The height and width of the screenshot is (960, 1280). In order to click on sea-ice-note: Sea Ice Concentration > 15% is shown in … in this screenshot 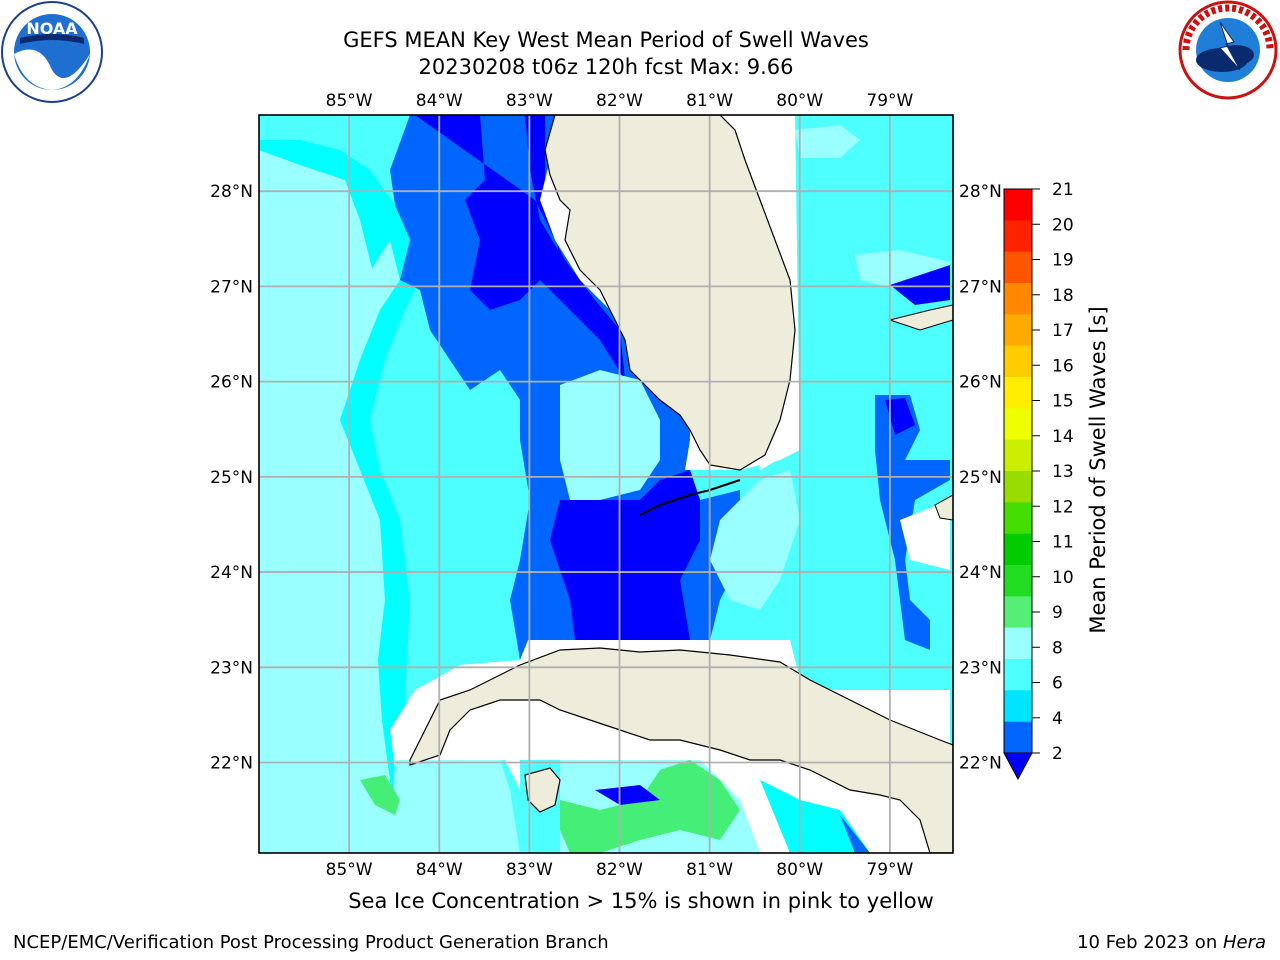, I will do `click(641, 901)`.